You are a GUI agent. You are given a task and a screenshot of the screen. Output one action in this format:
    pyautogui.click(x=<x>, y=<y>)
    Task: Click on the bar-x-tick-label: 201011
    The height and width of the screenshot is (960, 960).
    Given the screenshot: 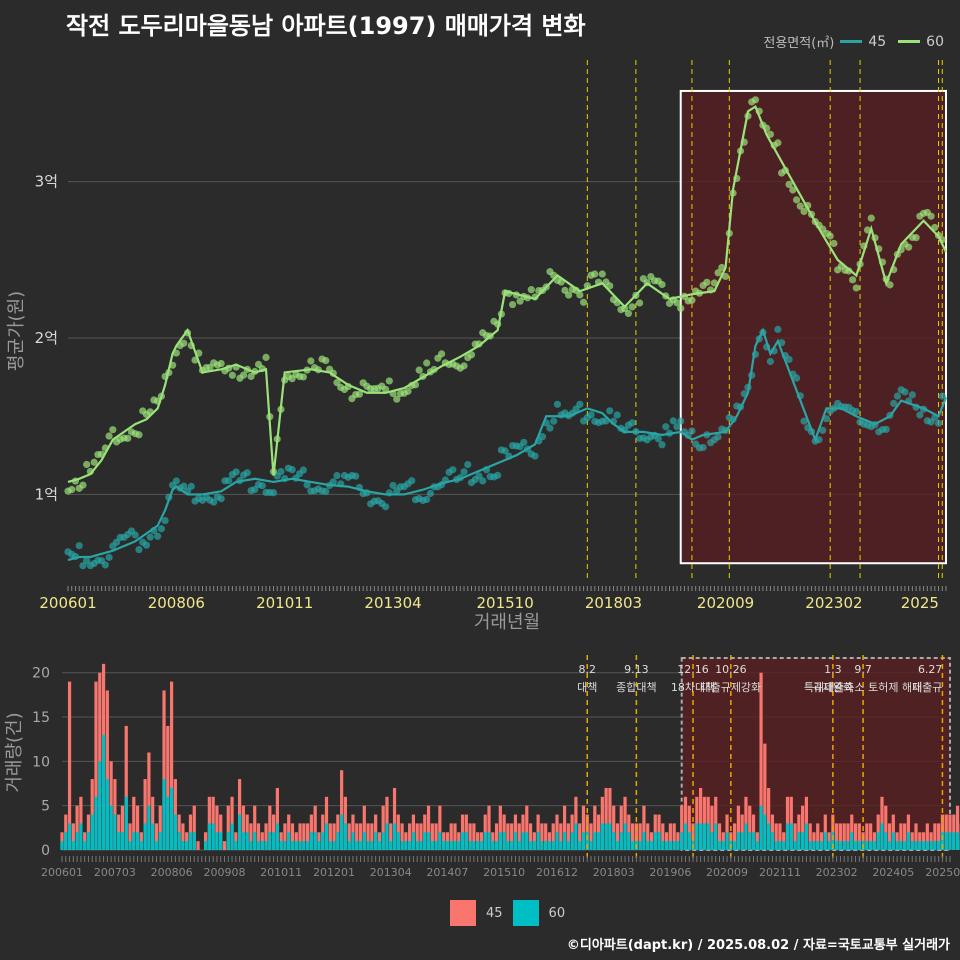 What is the action you would take?
    pyautogui.click(x=281, y=872)
    